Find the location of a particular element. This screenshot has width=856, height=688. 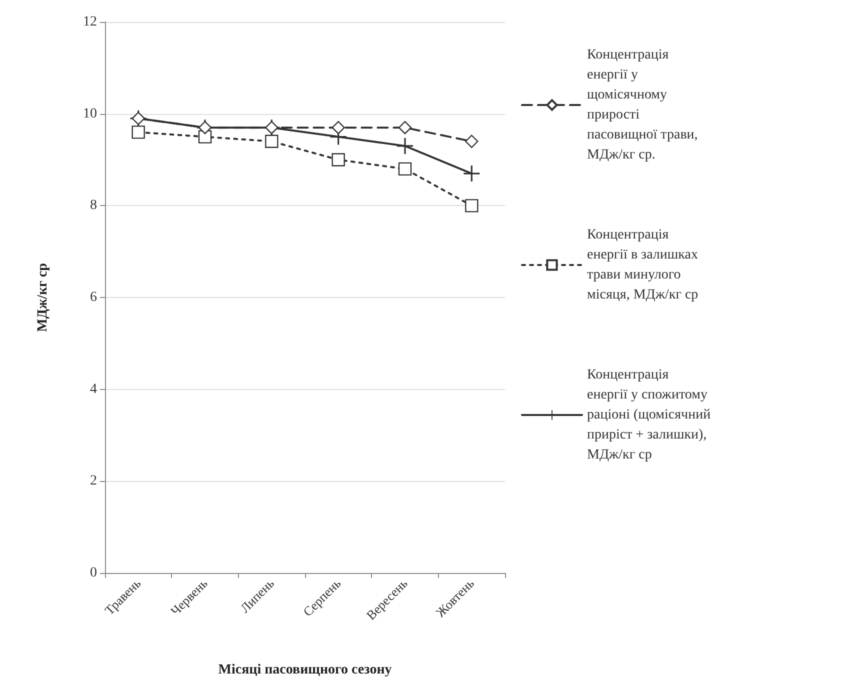

y-tick-label: 6 is located at coordinates (93, 297).